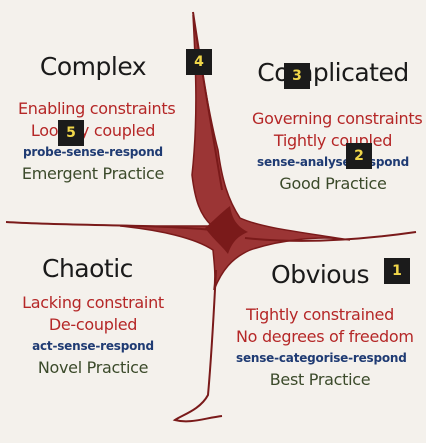 The height and width of the screenshot is (443, 426). Describe the element at coordinates (93, 130) in the screenshot. I see `complex-coupling: Loosely coupled` at that location.